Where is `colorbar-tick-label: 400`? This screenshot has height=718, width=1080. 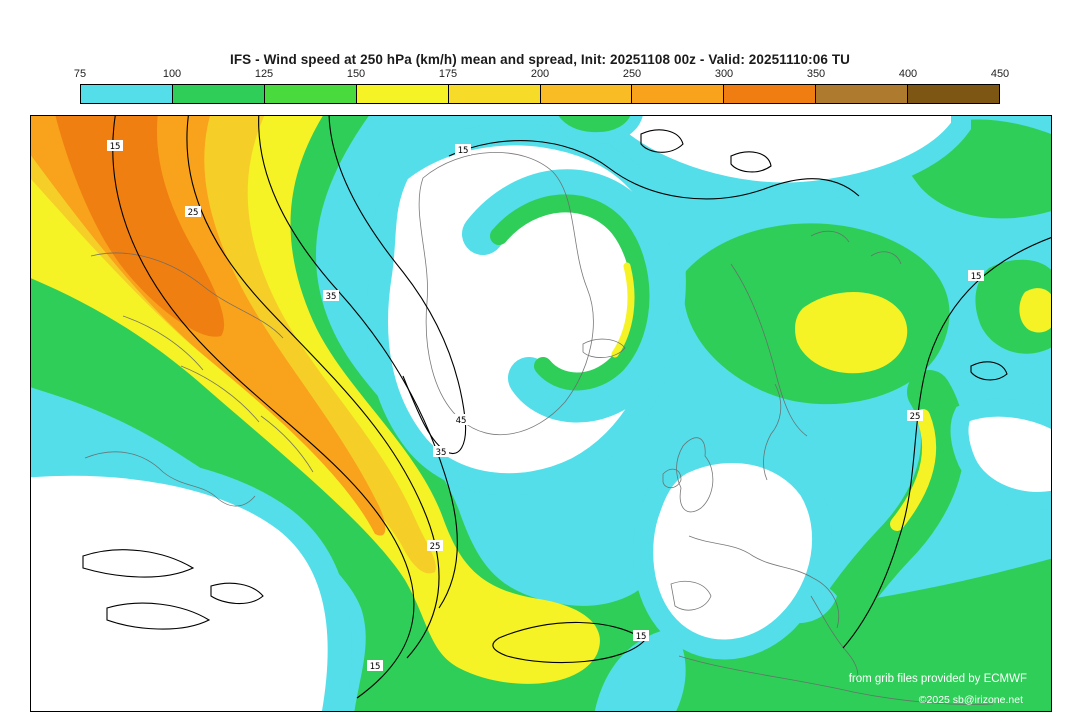 colorbar-tick-label: 400 is located at coordinates (908, 74).